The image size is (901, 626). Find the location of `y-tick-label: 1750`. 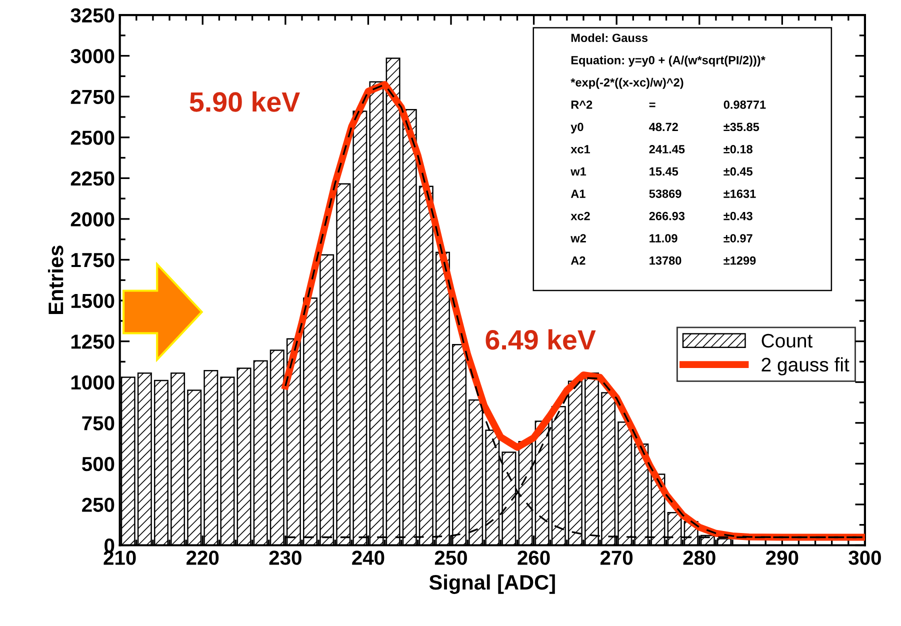

y-tick-label: 1750 is located at coordinates (92, 260).